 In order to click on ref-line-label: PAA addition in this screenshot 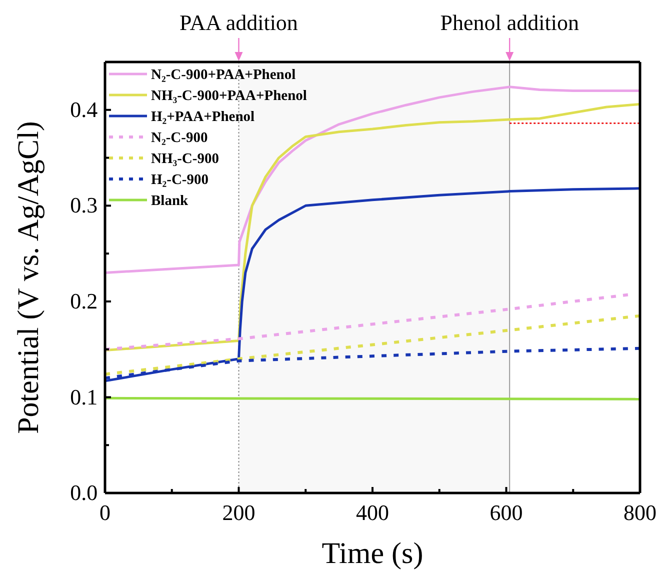, I will do `click(239, 22)`.